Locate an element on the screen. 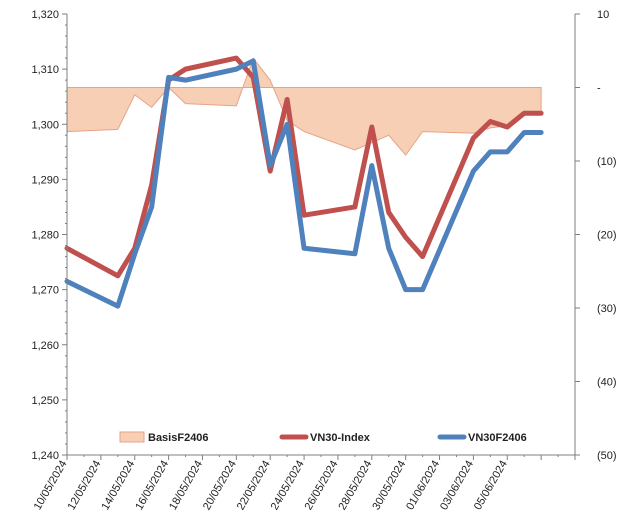 The height and width of the screenshot is (529, 642). x-tick-label: 10/05/2024 is located at coordinates (51, 486).